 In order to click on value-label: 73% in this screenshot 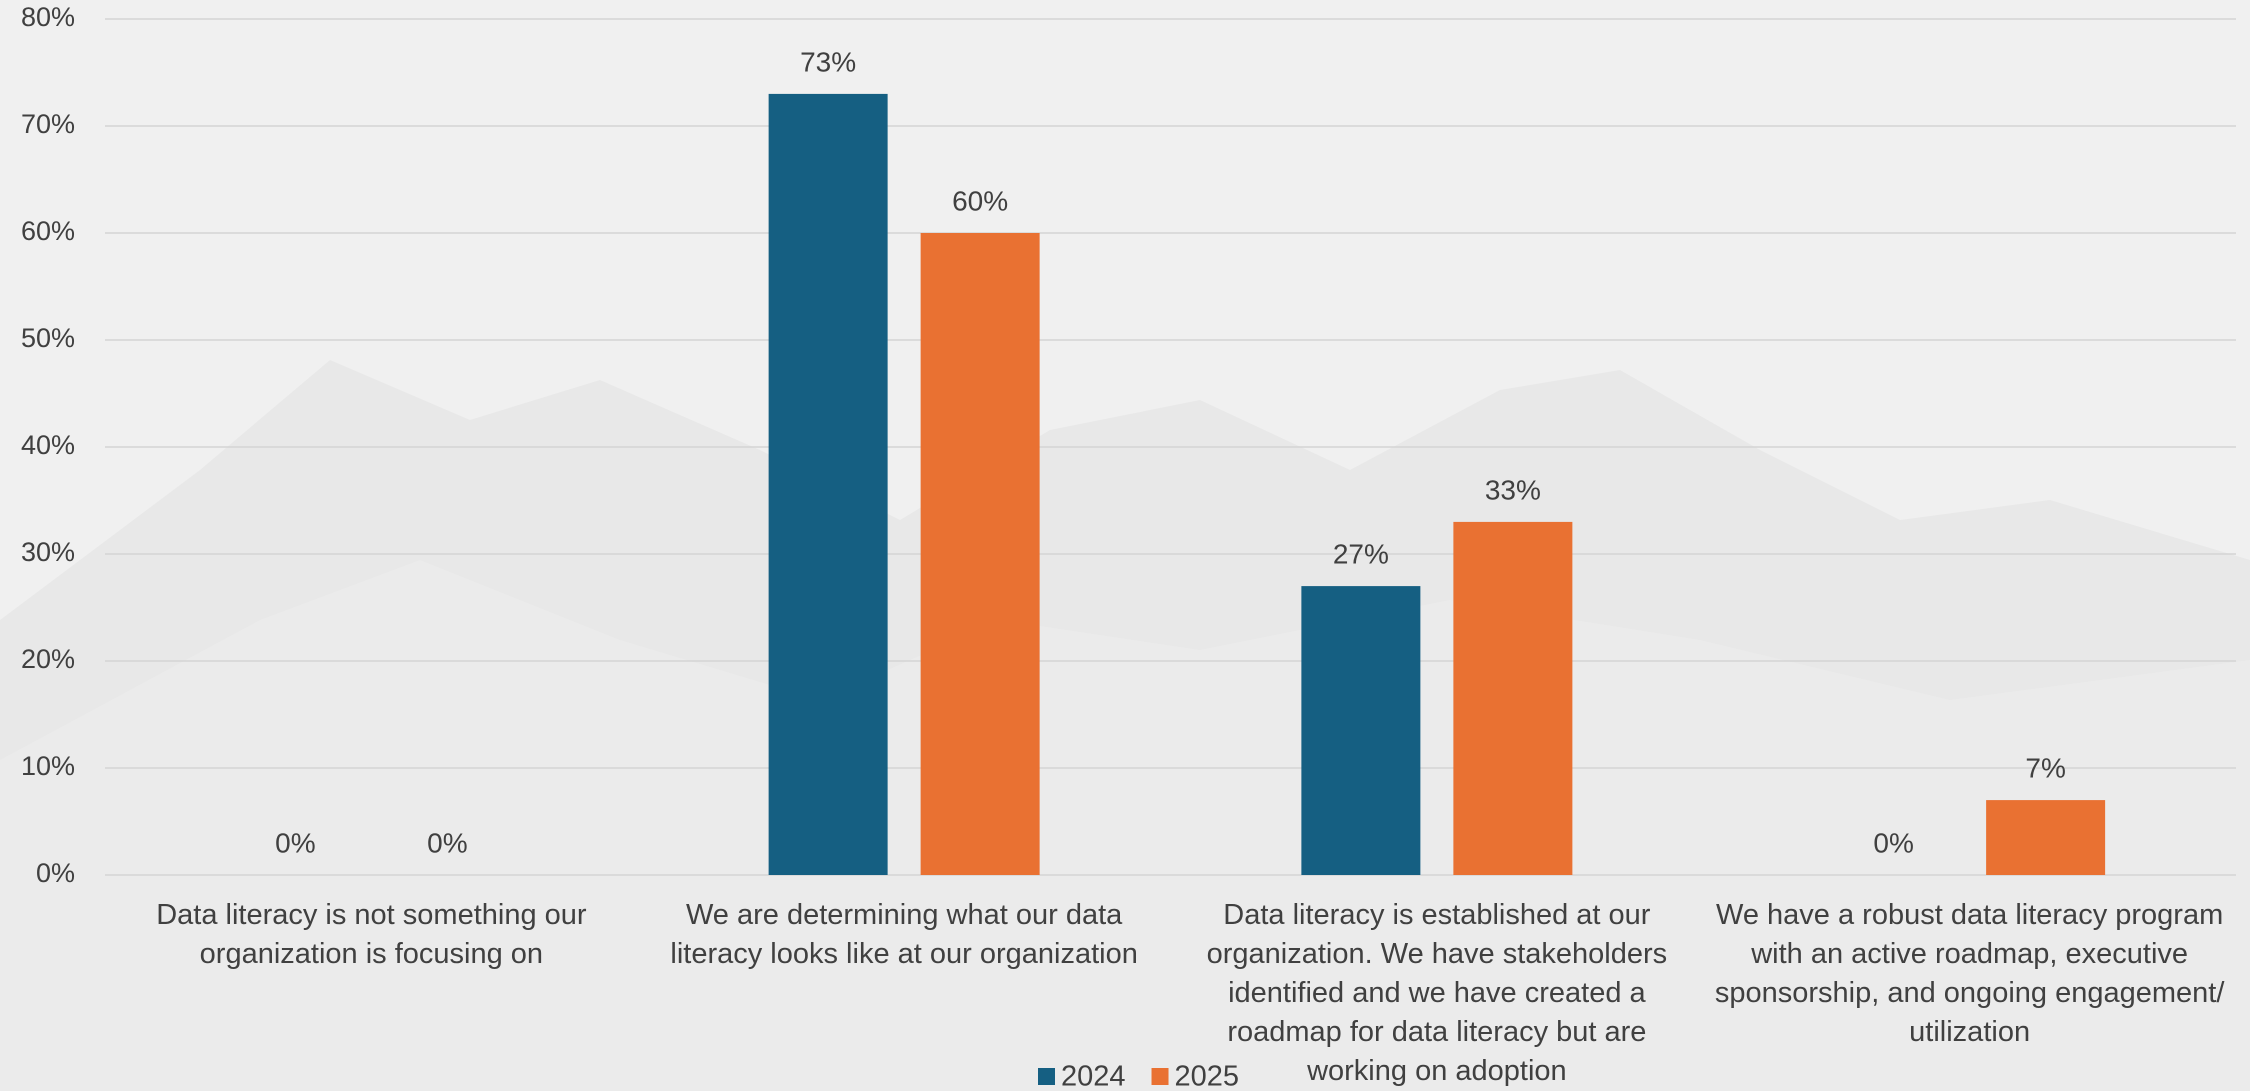, I will do `click(828, 61)`.